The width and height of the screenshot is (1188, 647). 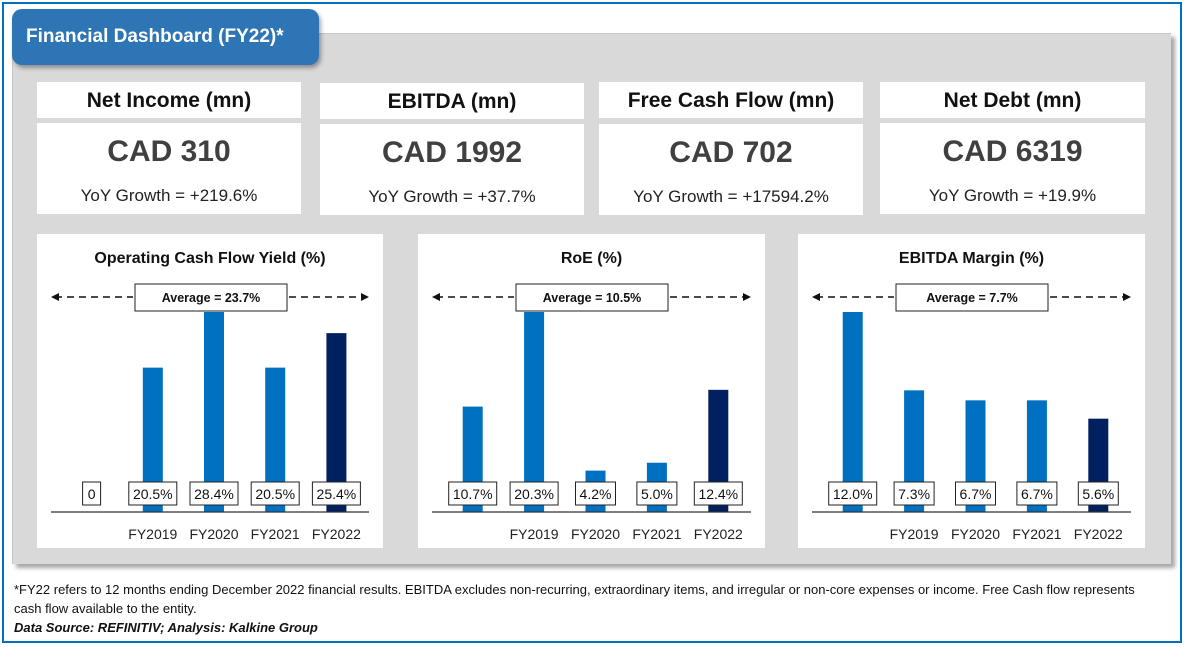 I want to click on kpi-value: CAD 702, so click(x=731, y=152).